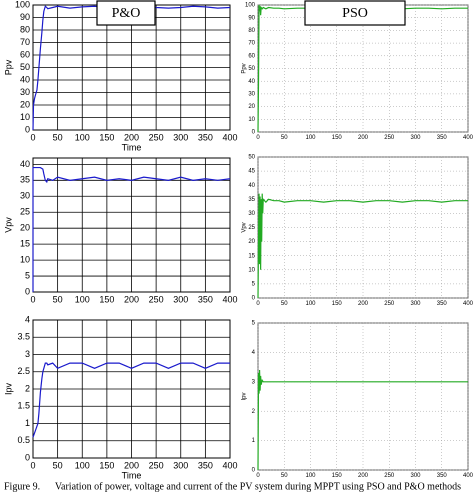 Image resolution: width=474 pixels, height=495 pixels. Describe the element at coordinates (23, 440) in the screenshot. I see `y-tick-label: 0.5` at that location.